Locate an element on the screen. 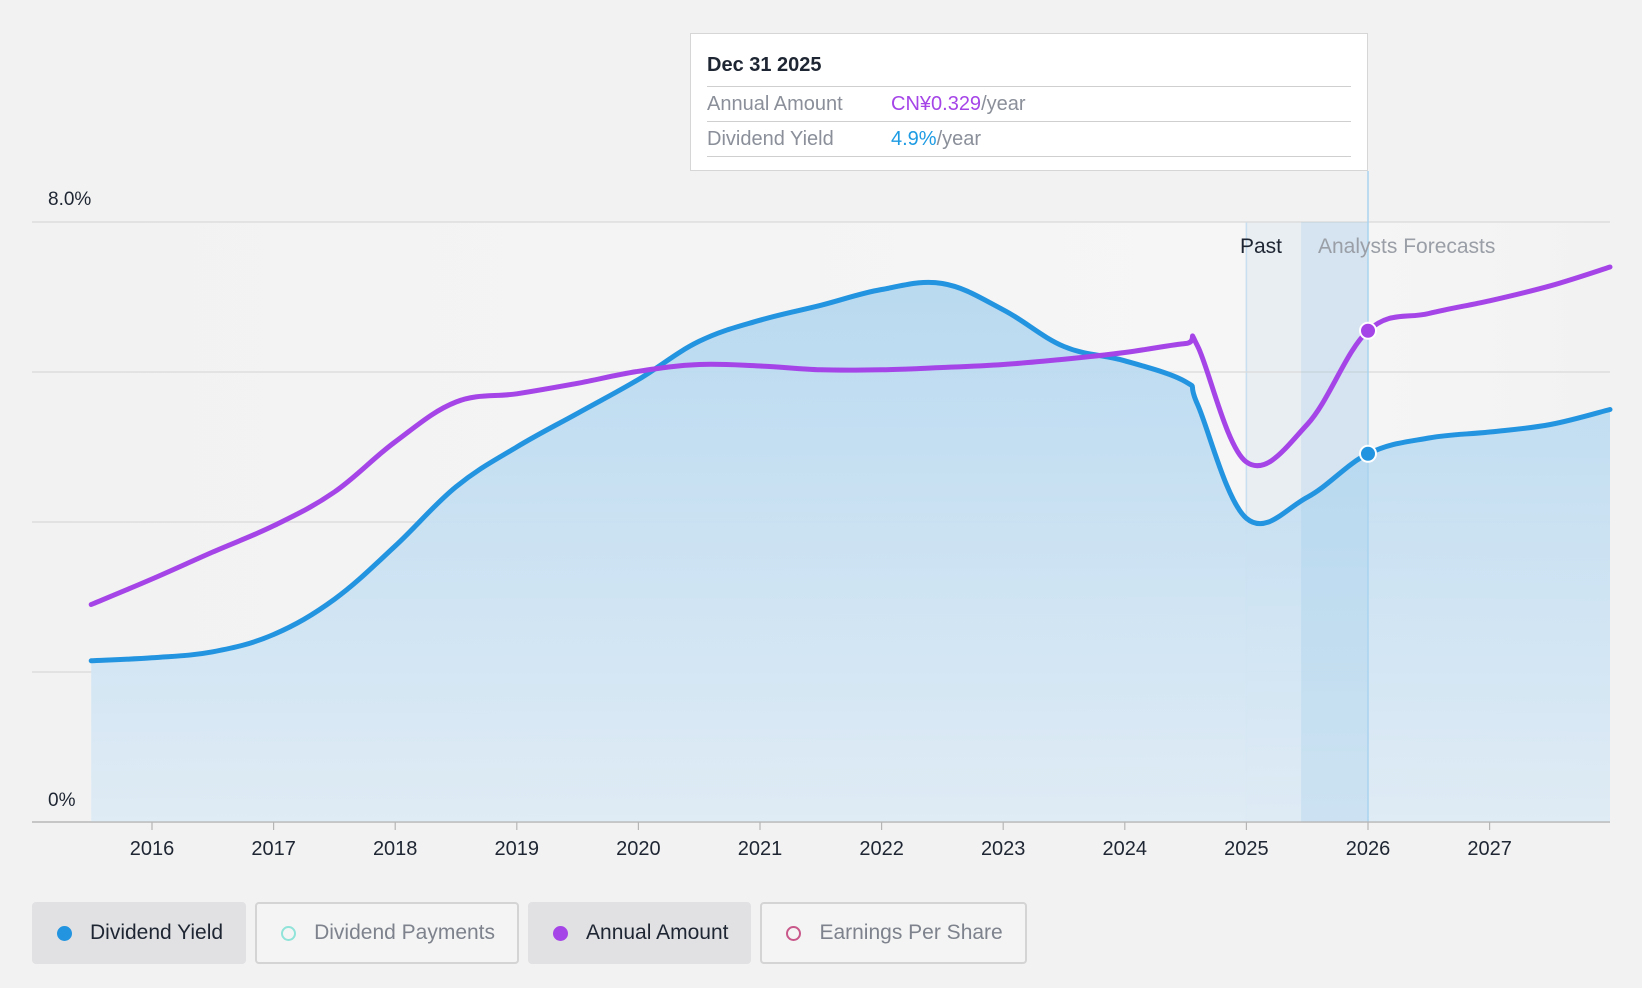 This screenshot has height=988, width=1642. x-tick-label: 2024 is located at coordinates (1125, 849).